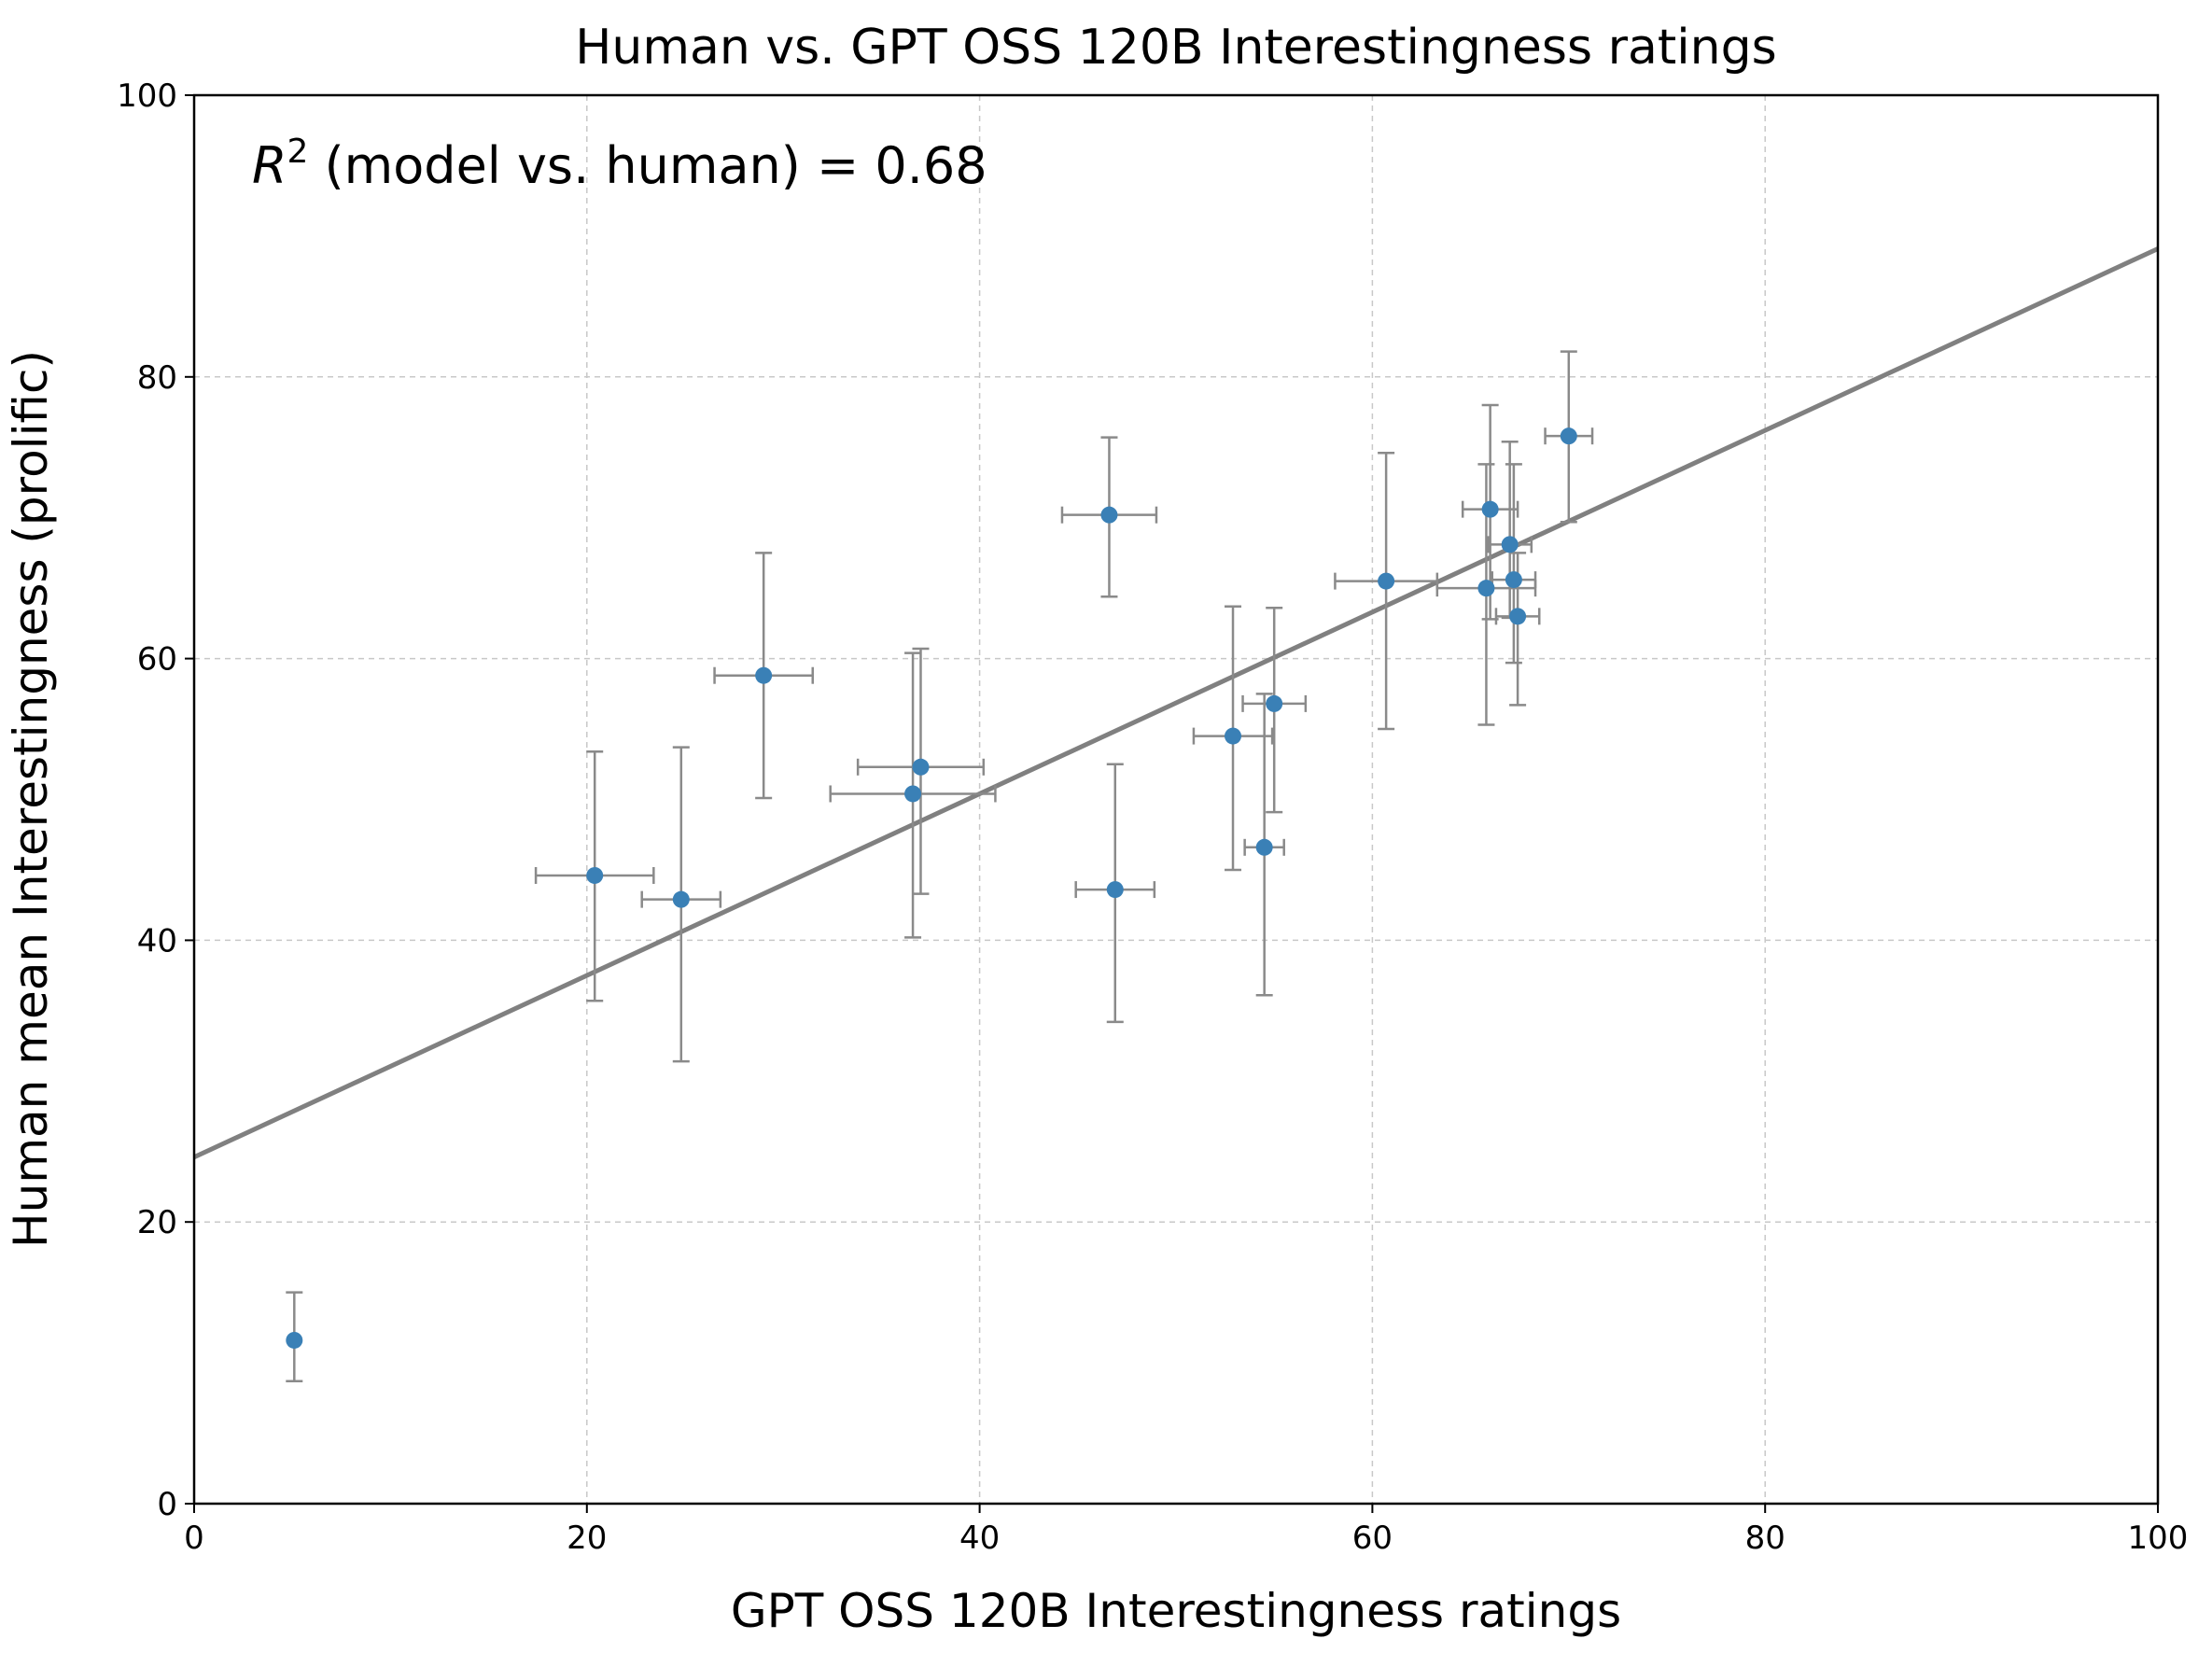  Describe the element at coordinates (157, 378) in the screenshot. I see `y-tick-label: 80` at that location.